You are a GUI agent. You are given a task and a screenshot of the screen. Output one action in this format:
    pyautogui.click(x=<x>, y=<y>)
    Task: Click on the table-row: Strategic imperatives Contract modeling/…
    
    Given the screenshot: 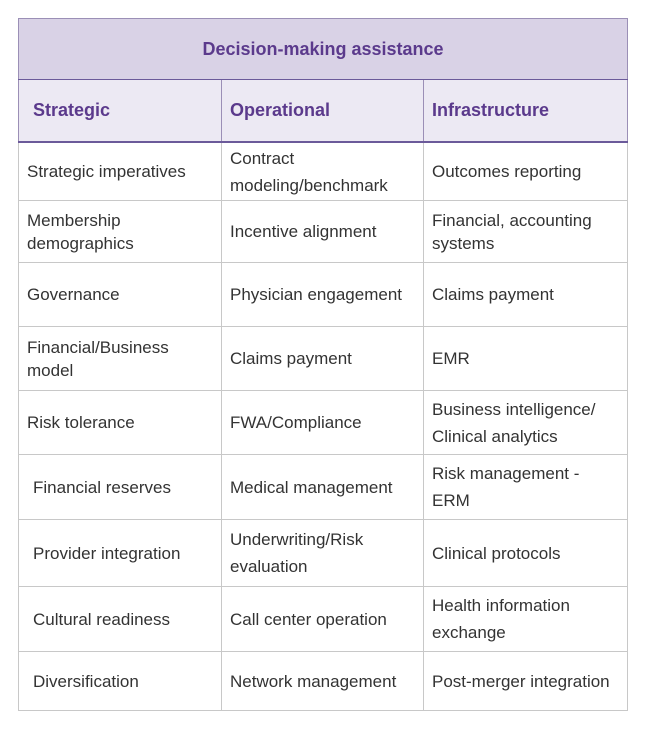 What is the action you would take?
    pyautogui.click(x=323, y=171)
    